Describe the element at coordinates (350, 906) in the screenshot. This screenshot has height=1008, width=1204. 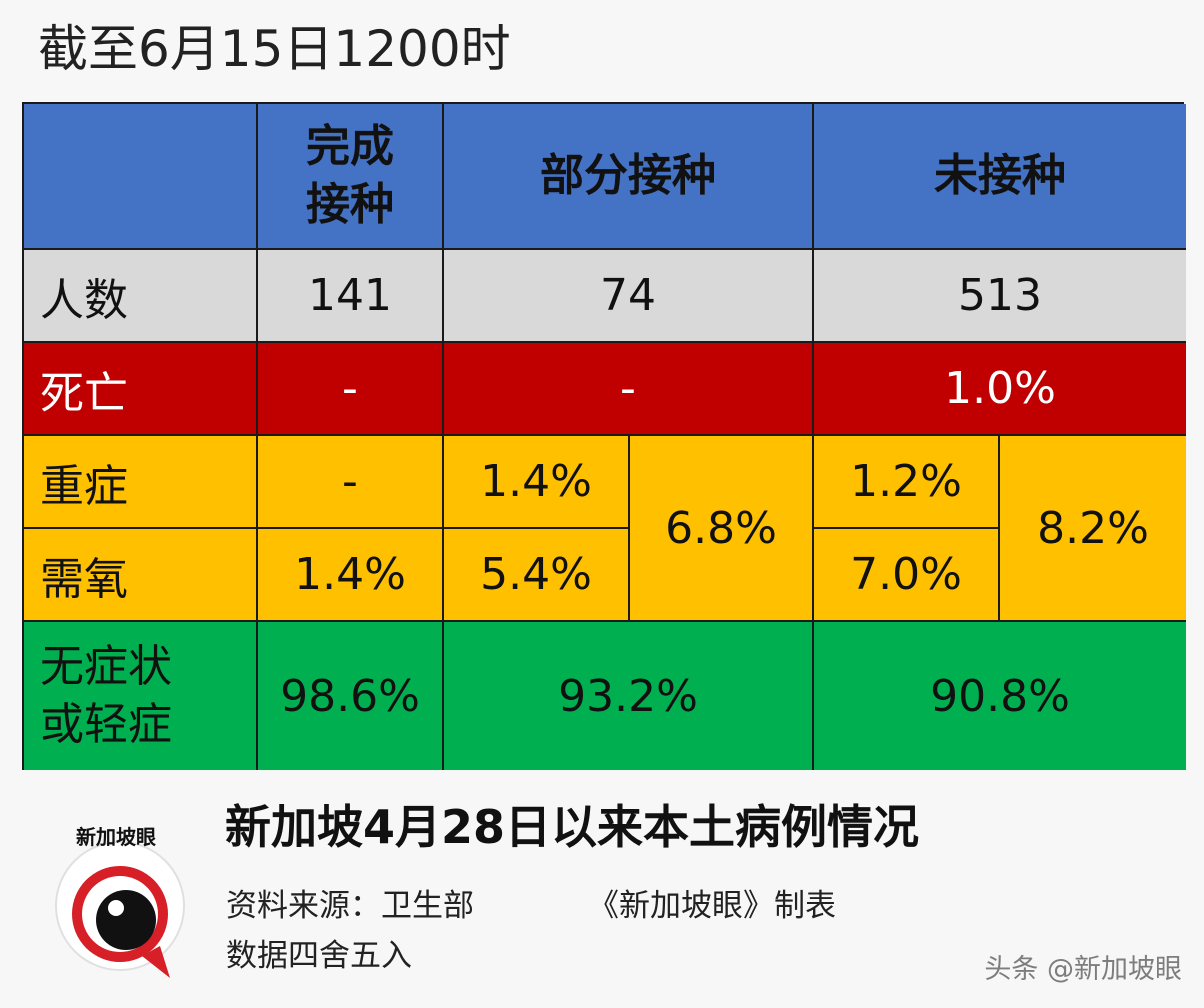
I see `source-label: 资料来源：卫生部` at that location.